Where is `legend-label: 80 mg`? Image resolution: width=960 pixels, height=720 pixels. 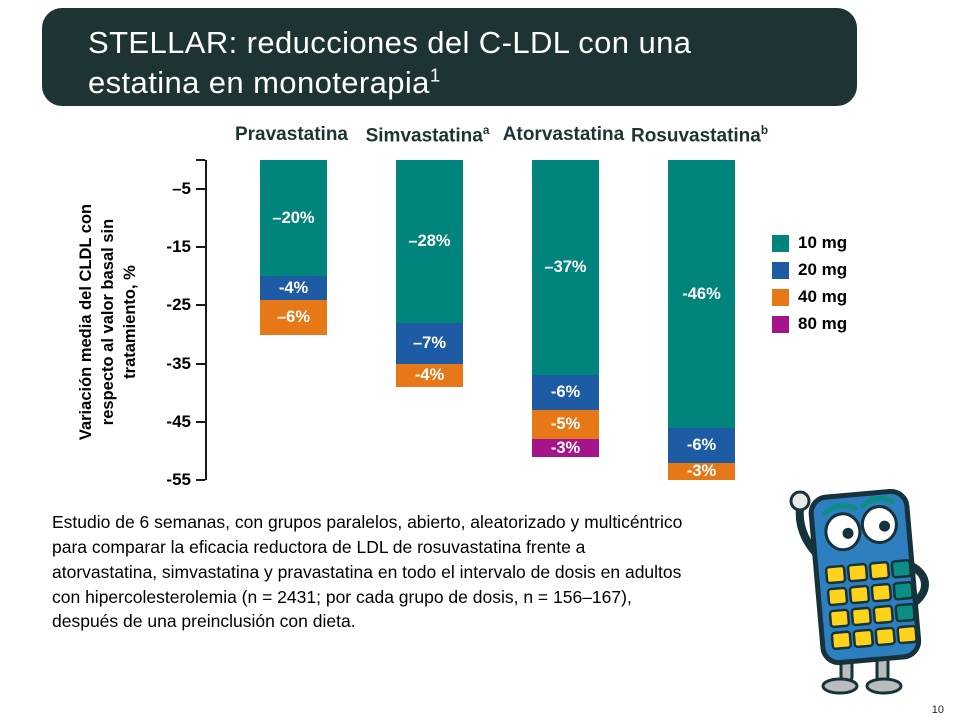 legend-label: 80 mg is located at coordinates (823, 323).